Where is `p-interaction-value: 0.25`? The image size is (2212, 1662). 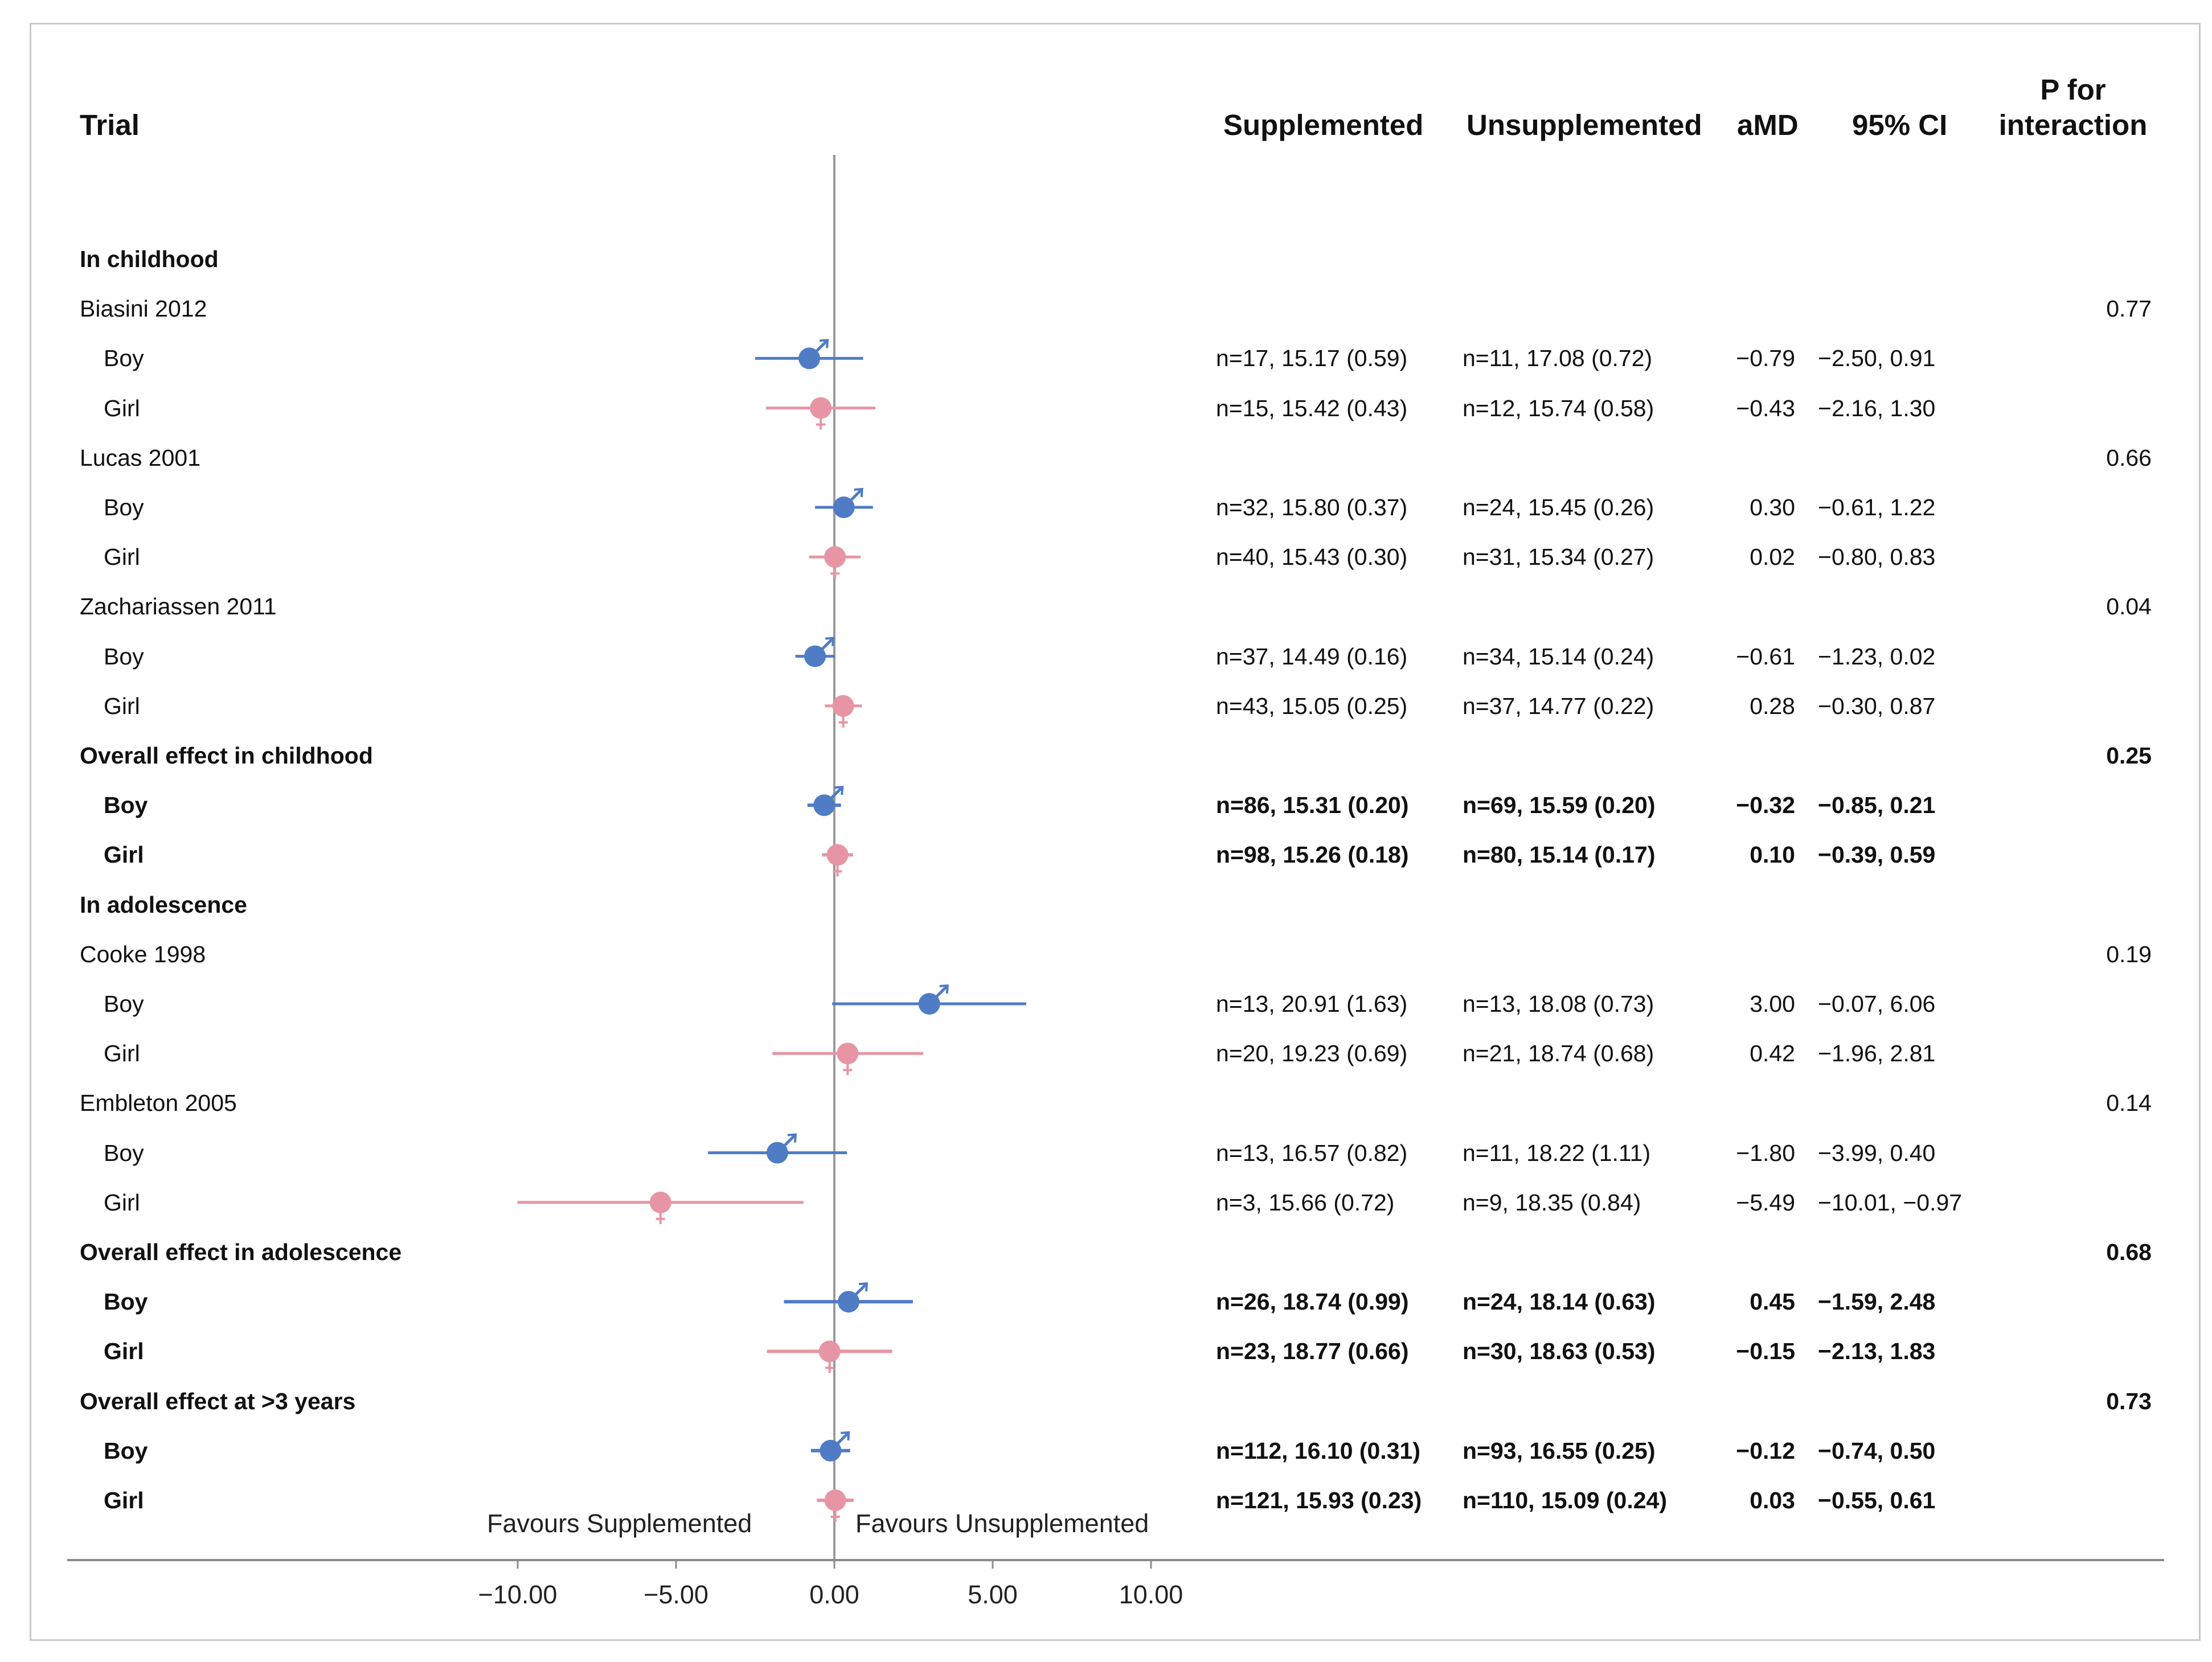
p-interaction-value: 0.25 is located at coordinates (2129, 755).